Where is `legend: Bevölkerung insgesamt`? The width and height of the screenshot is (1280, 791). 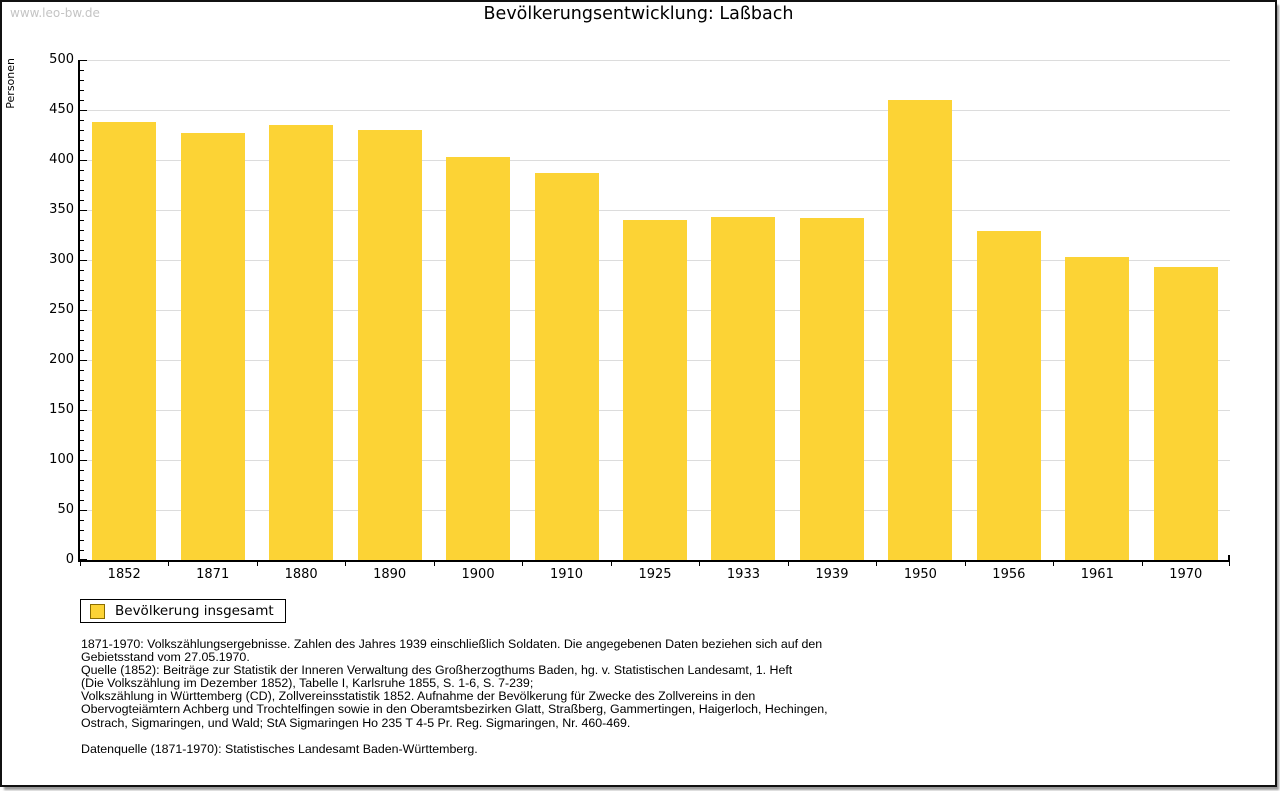 legend: Bevölkerung insgesamt is located at coordinates (183, 611).